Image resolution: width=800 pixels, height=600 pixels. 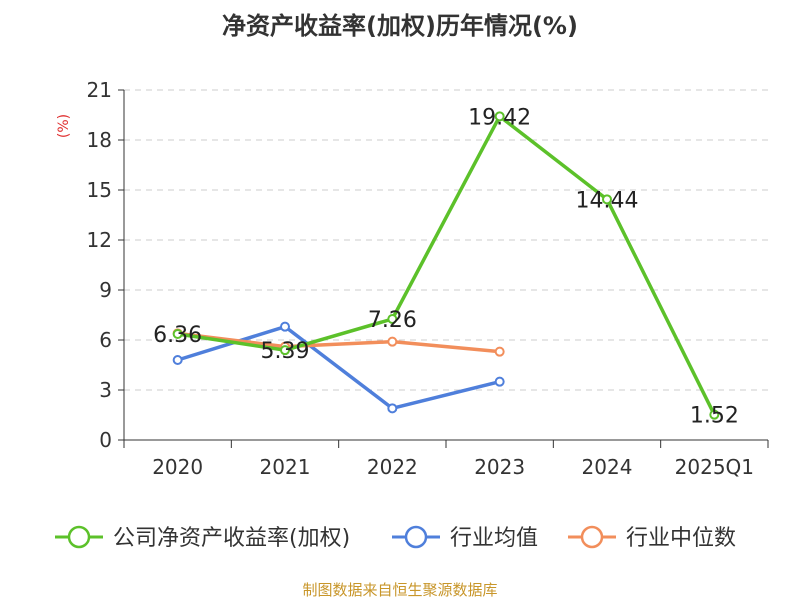 I want to click on source-note: 制图数据来自恒生聚源数据库, so click(x=399, y=590).